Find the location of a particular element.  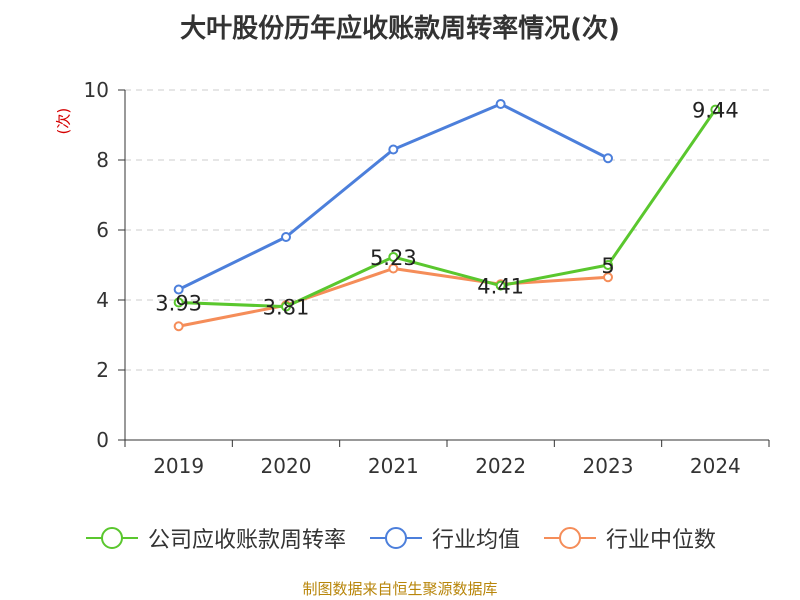

data-label: 4.41 is located at coordinates (500, 287).